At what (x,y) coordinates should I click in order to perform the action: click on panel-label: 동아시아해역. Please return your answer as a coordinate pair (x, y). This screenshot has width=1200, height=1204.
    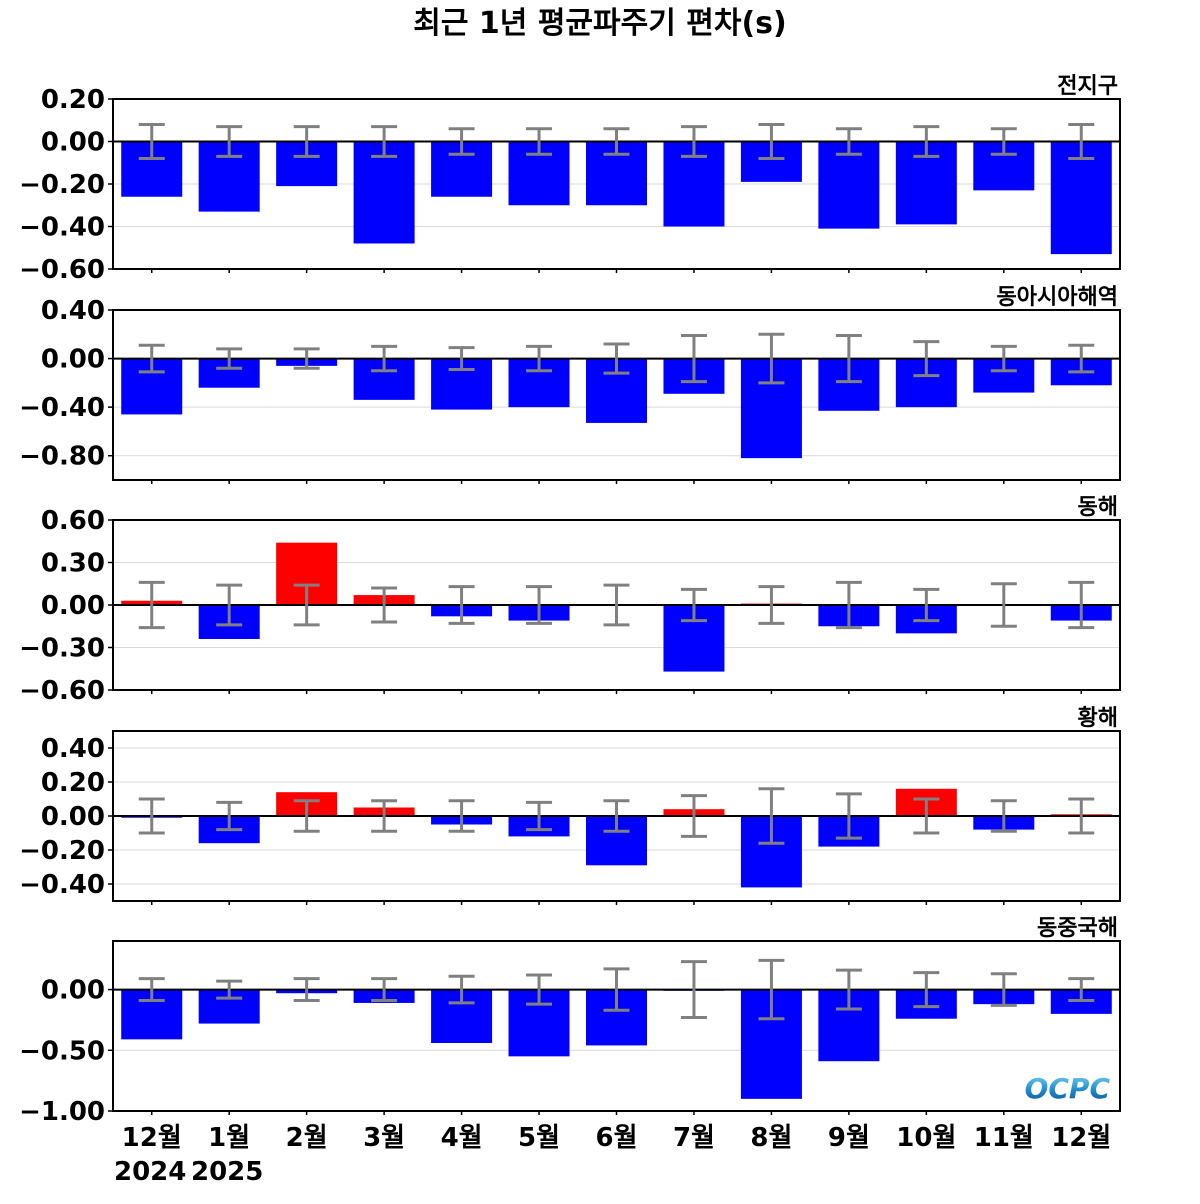
    Looking at the image, I should click on (1057, 297).